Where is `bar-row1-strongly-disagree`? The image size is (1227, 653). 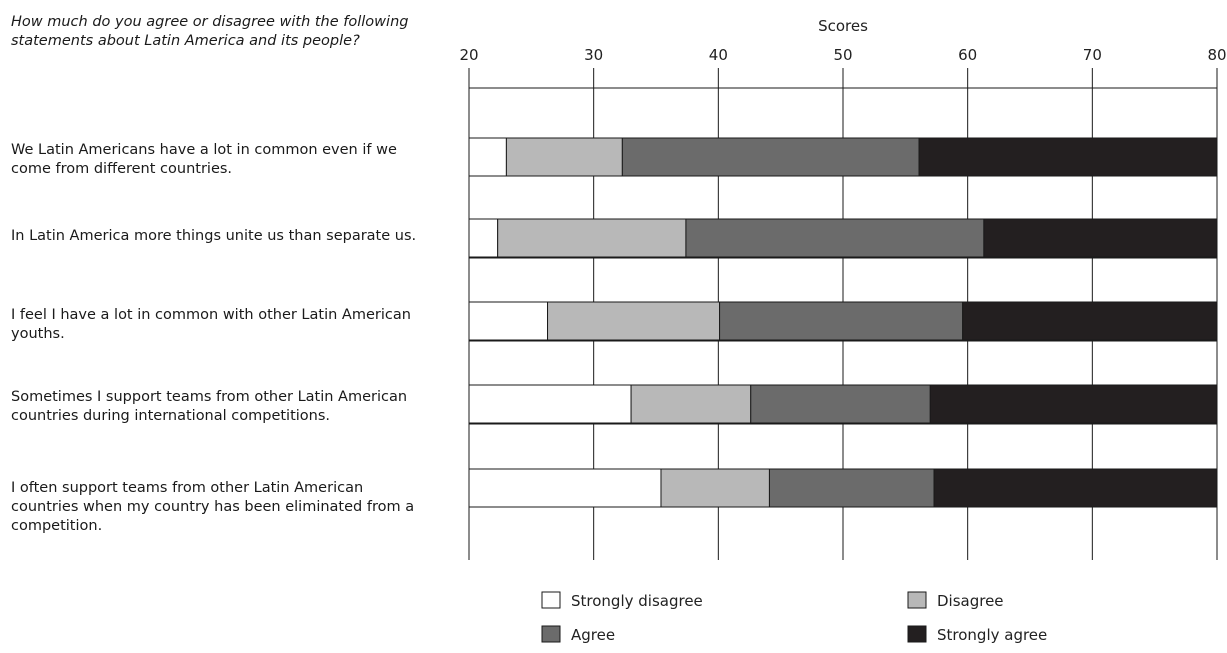 bar-row1-strongly-disagree is located at coordinates (487, 157).